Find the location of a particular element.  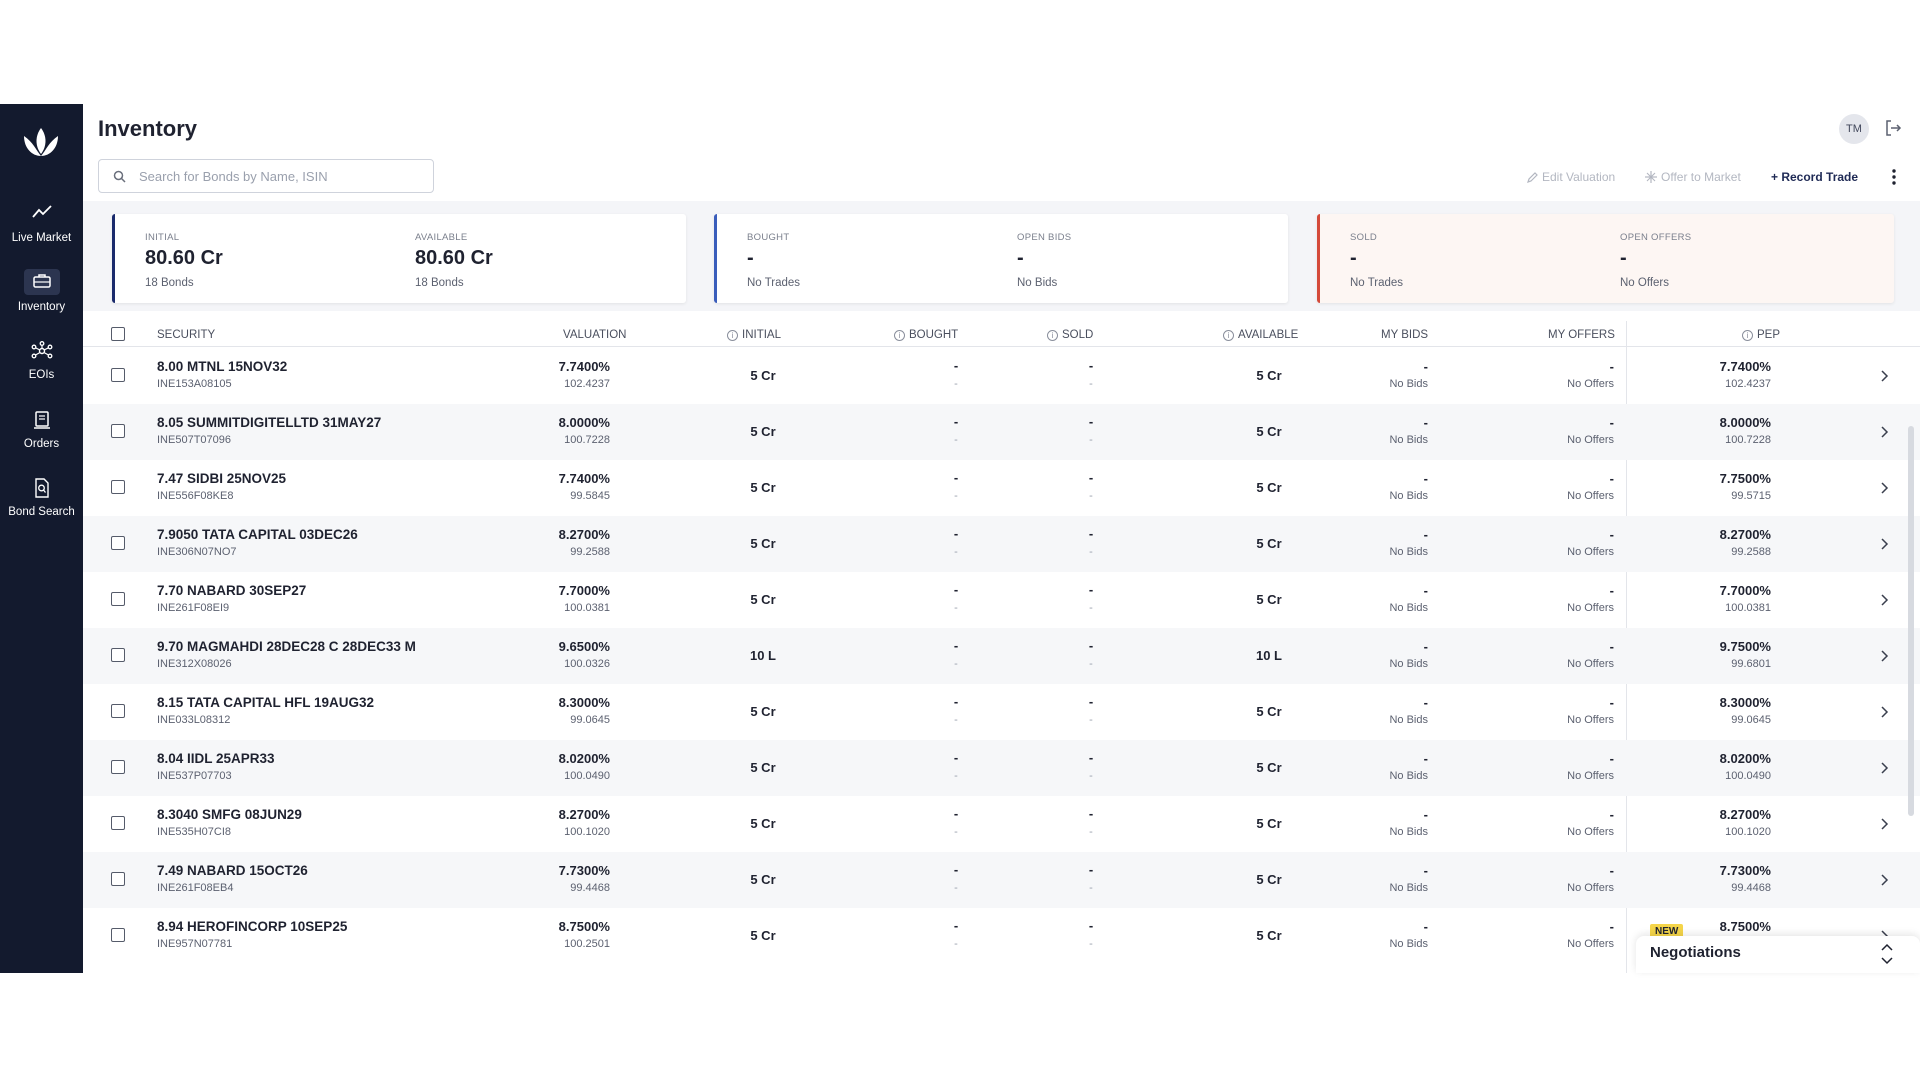

valuation-cell: 7.7000% 100.0381 is located at coordinates (584, 598).